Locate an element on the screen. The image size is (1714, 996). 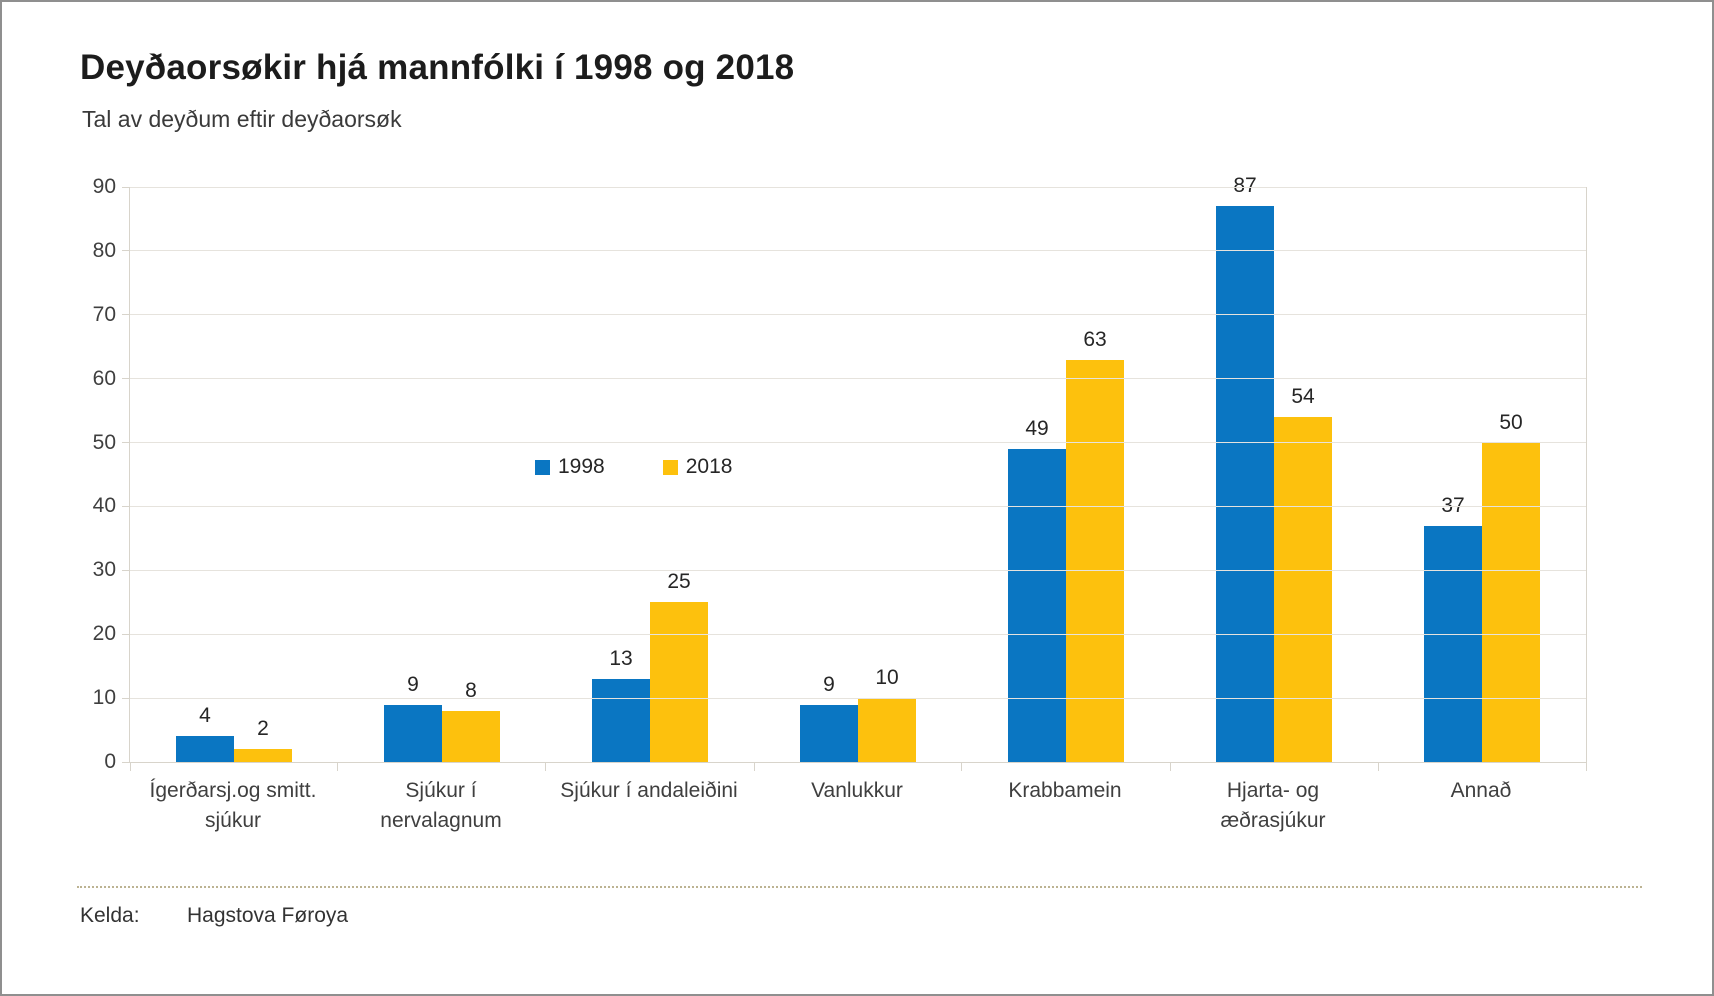
y-axis-label-0: 0 is located at coordinates (110, 761).